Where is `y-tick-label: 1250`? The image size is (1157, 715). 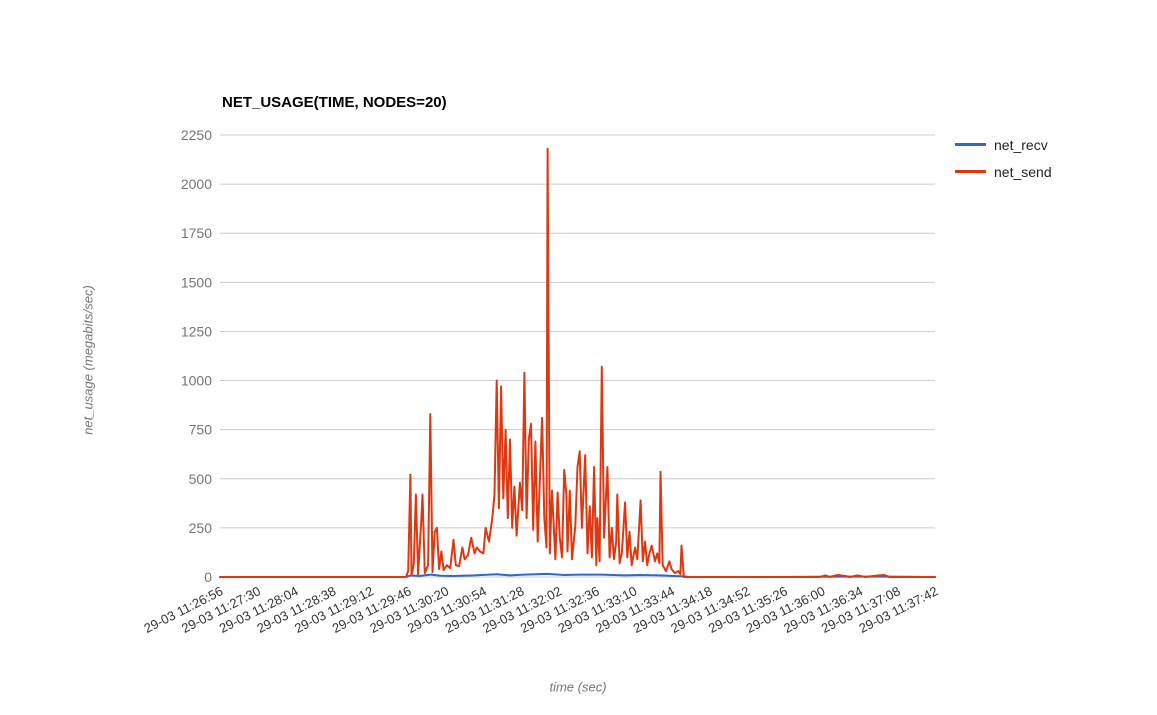
y-tick-label: 1250 is located at coordinates (196, 331).